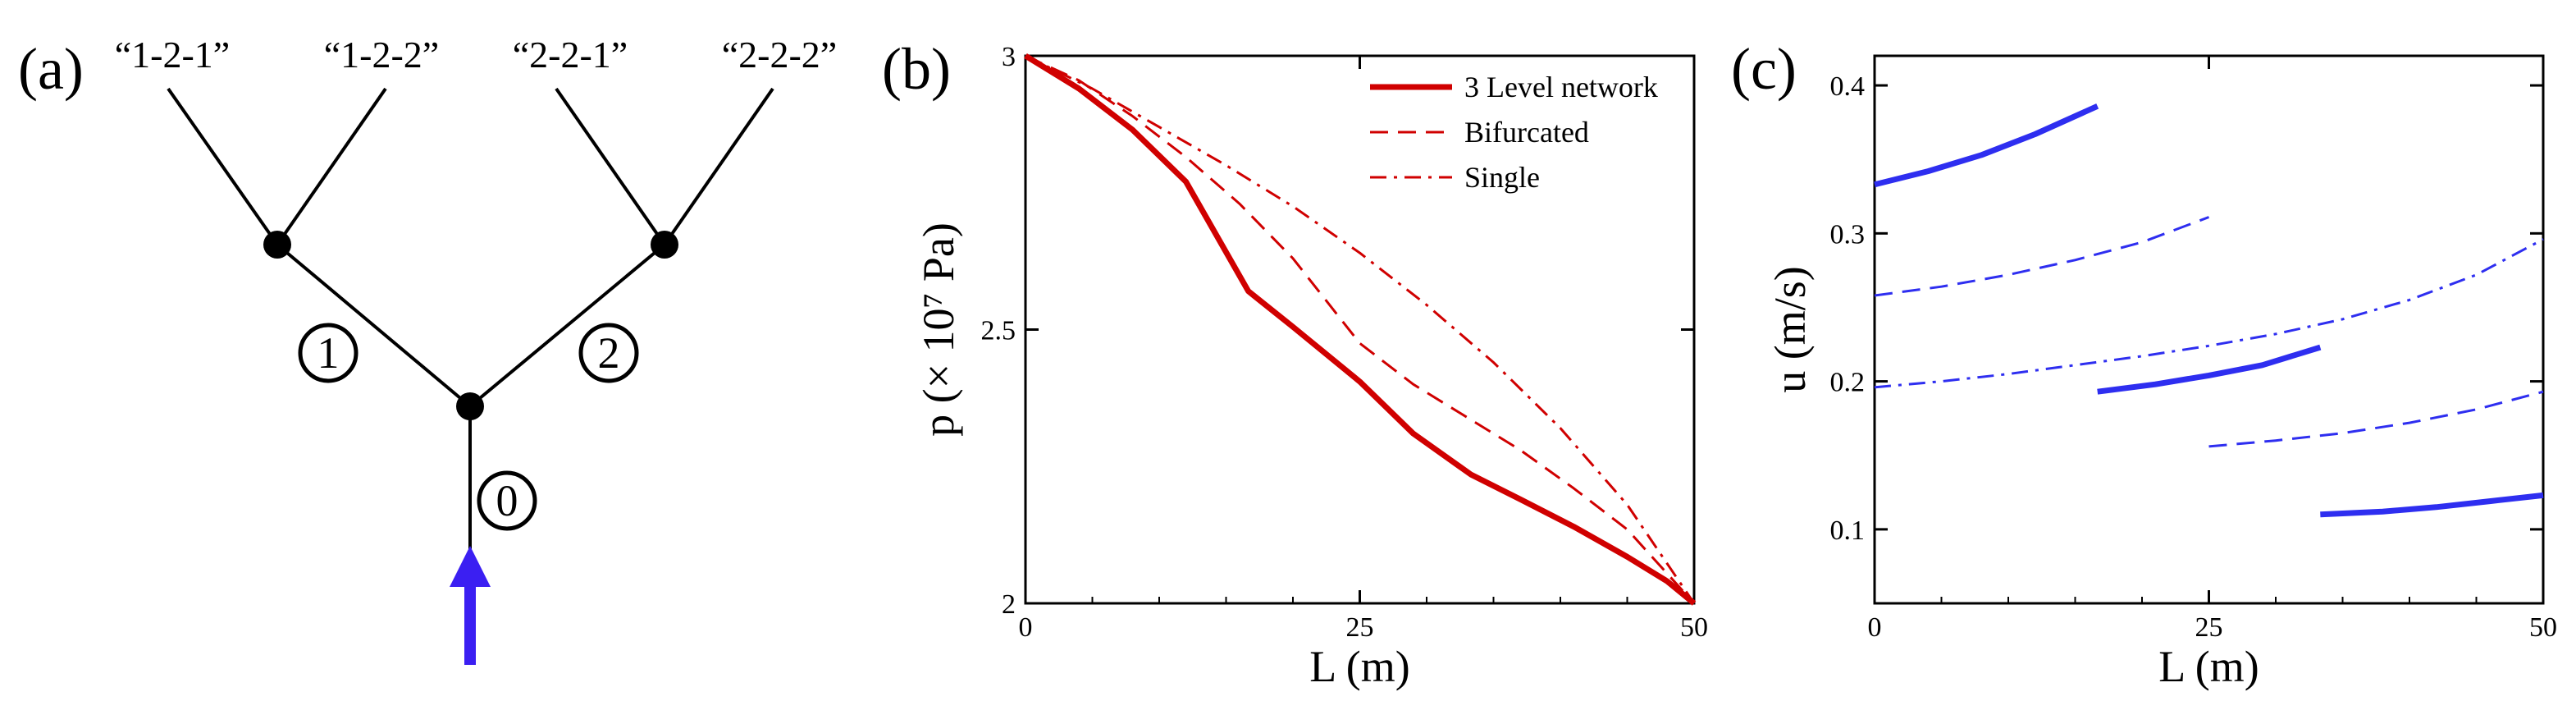 This screenshot has width=2576, height=701. I want to click on branch-badge-1-text: 1, so click(329, 353).